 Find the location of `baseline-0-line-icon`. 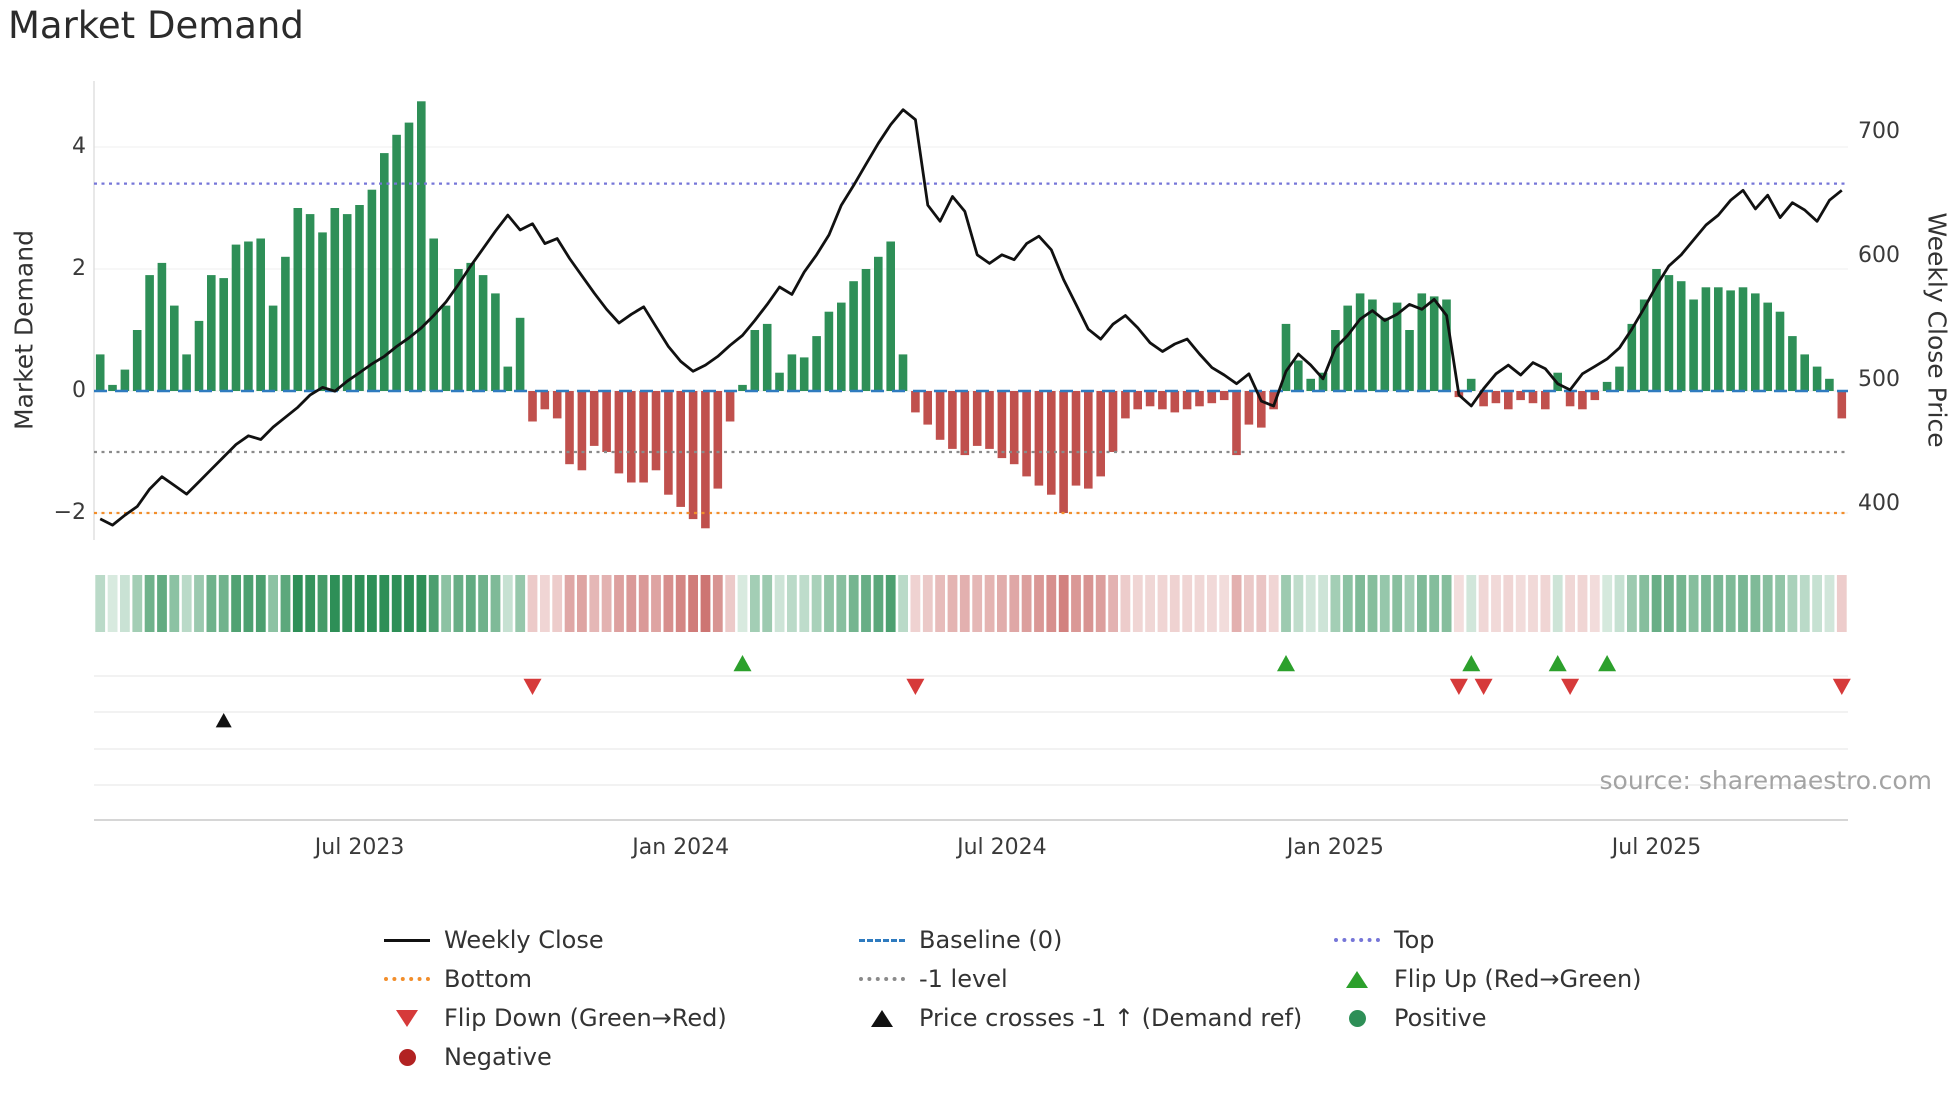

baseline-0-line-icon is located at coordinates (882, 940).